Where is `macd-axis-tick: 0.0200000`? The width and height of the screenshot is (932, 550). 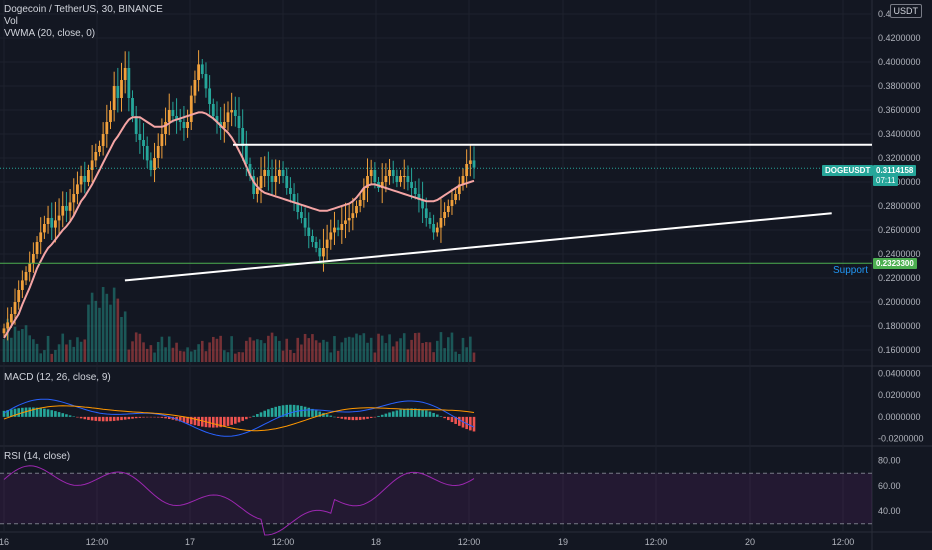
macd-axis-tick: 0.0200000 is located at coordinates (899, 395).